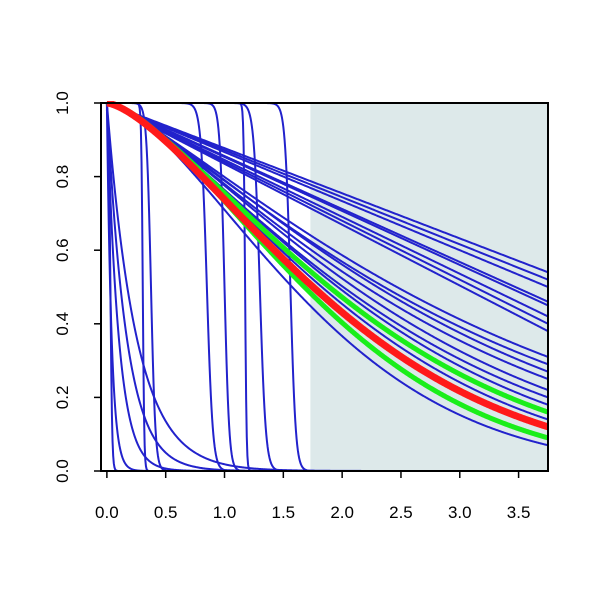  What do you see at coordinates (62, 103) in the screenshot?
I see `y-tick-label-5: 1.0` at bounding box center [62, 103].